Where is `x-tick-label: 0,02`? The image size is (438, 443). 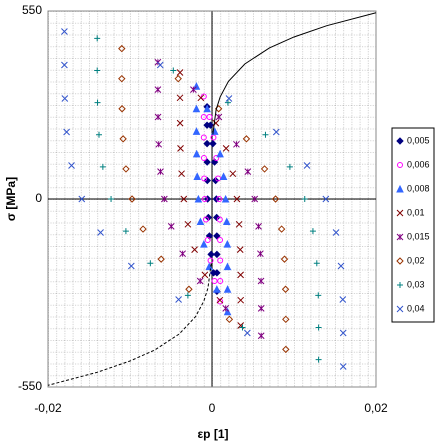 x-tick-label: 0,02 is located at coordinates (376, 408).